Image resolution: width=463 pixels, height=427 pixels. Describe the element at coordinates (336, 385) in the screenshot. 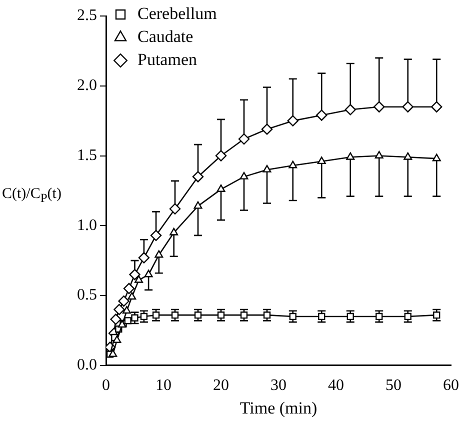

I see `x-tick-label: 40` at that location.